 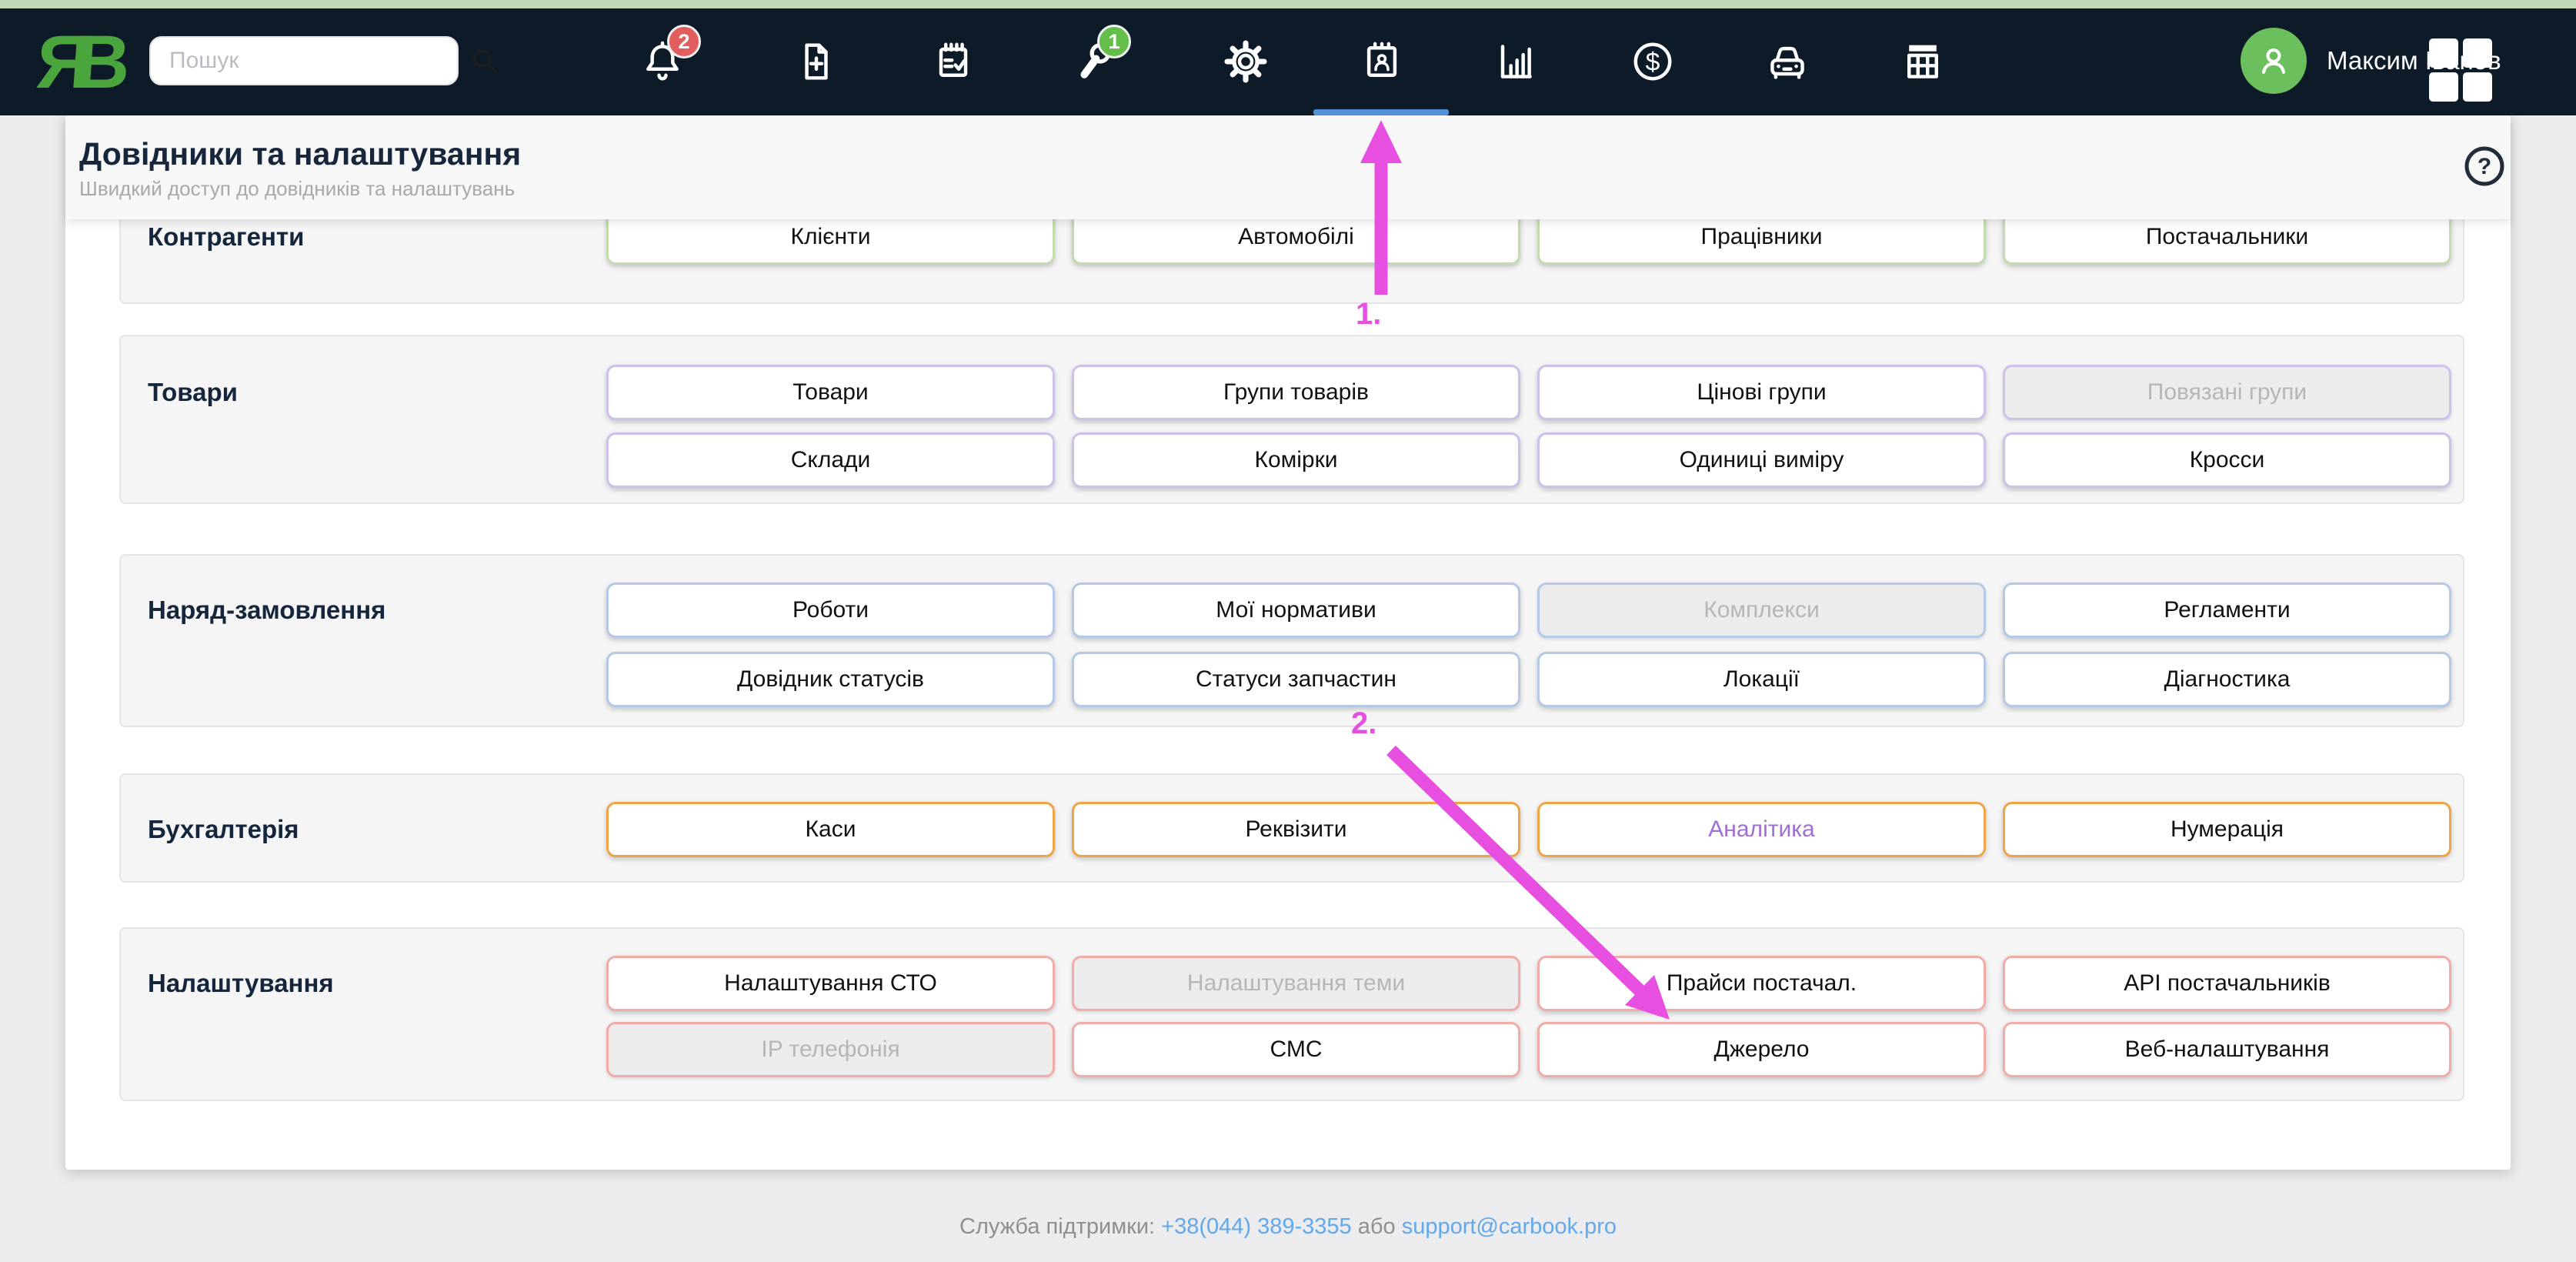 I want to click on file-plus-icon, so click(x=817, y=61).